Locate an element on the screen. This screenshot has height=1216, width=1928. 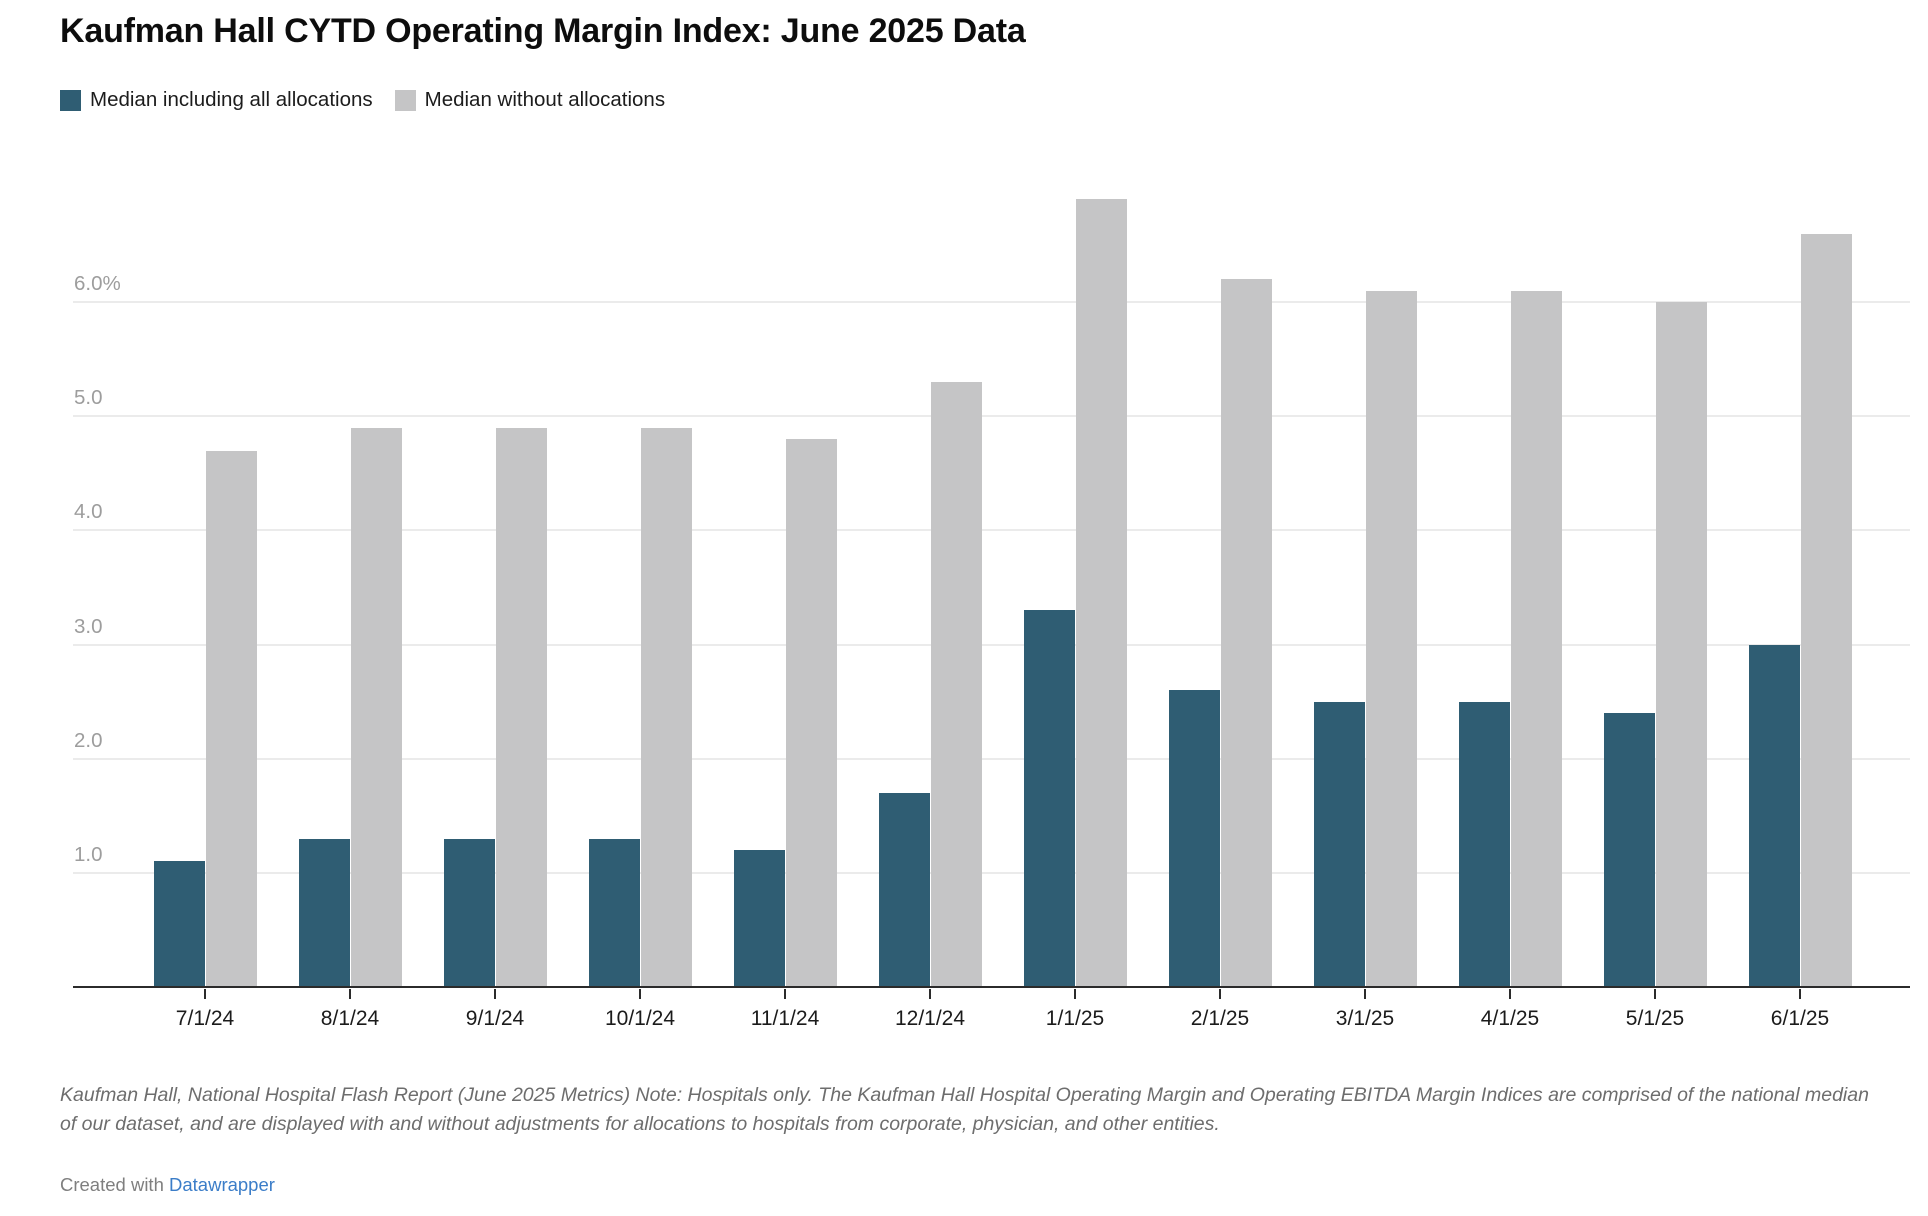
legend-item-without-allocations: Median without allocations is located at coordinates (530, 100).